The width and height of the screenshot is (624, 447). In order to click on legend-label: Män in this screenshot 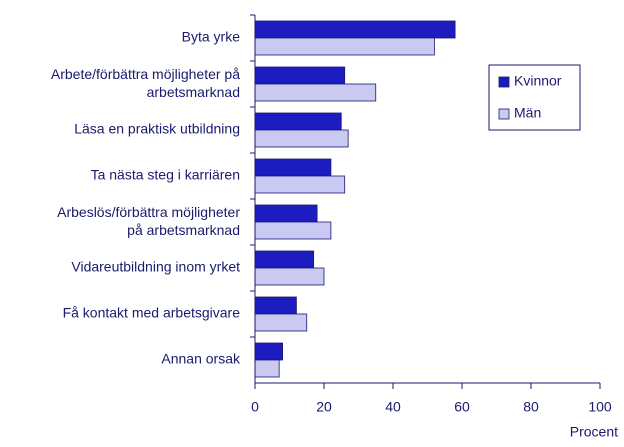, I will do `click(527, 113)`.